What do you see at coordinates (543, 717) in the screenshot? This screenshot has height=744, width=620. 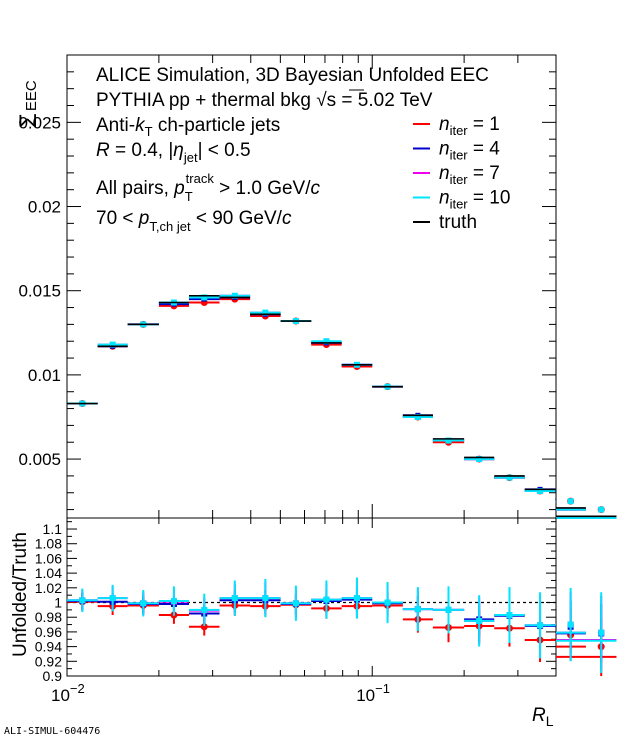 I see `x-axis-title: RL` at bounding box center [543, 717].